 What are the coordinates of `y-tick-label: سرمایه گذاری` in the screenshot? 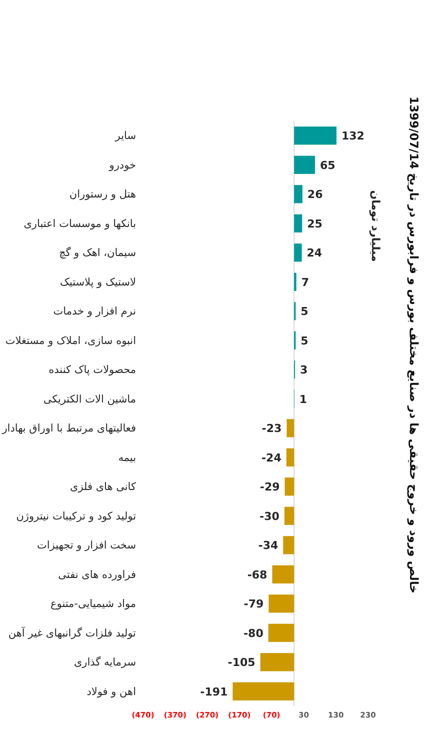 It's located at (105, 661).